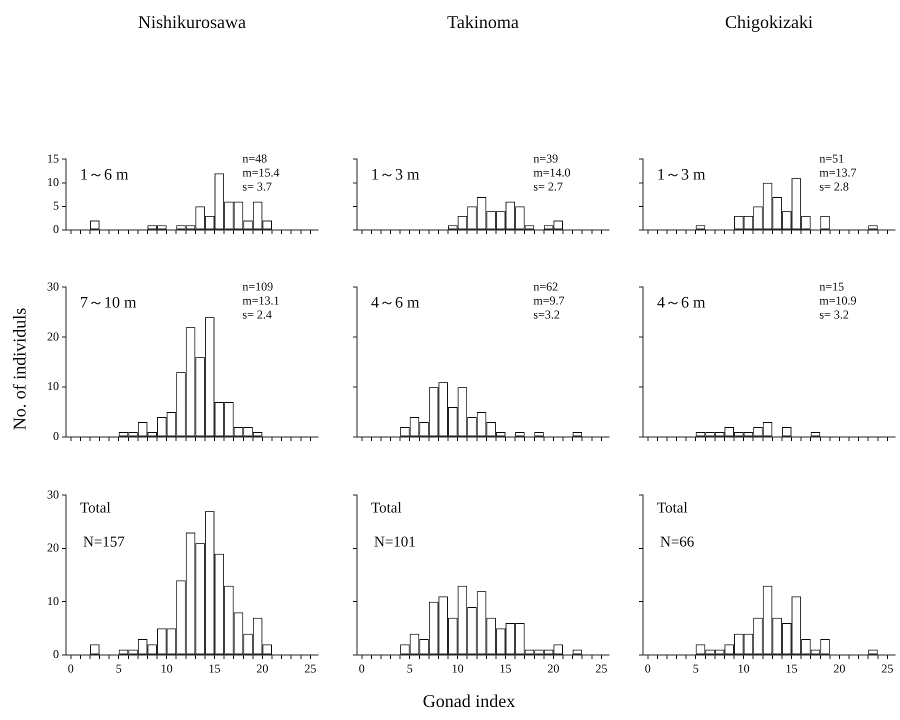 The image size is (900, 720). I want to click on annotation: m=10.9, so click(838, 300).